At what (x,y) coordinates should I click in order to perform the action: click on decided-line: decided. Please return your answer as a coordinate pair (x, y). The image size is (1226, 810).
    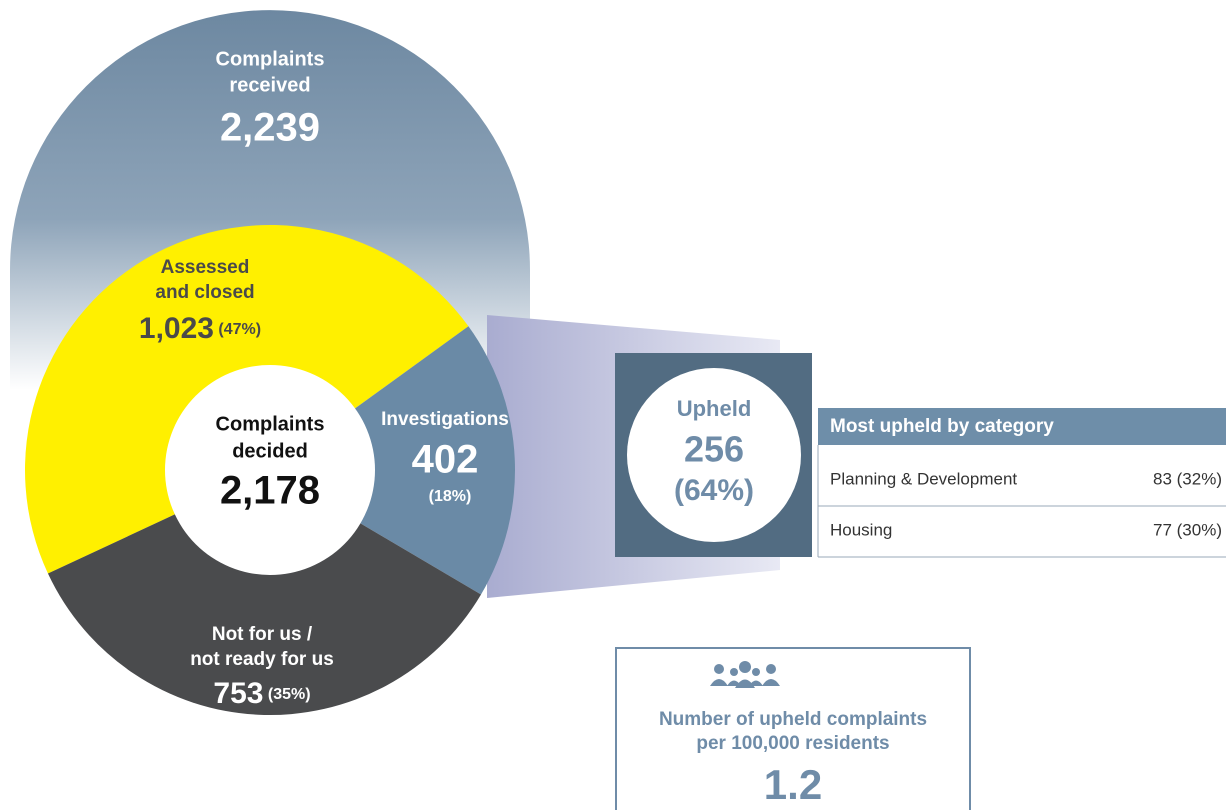
    Looking at the image, I should click on (270, 451).